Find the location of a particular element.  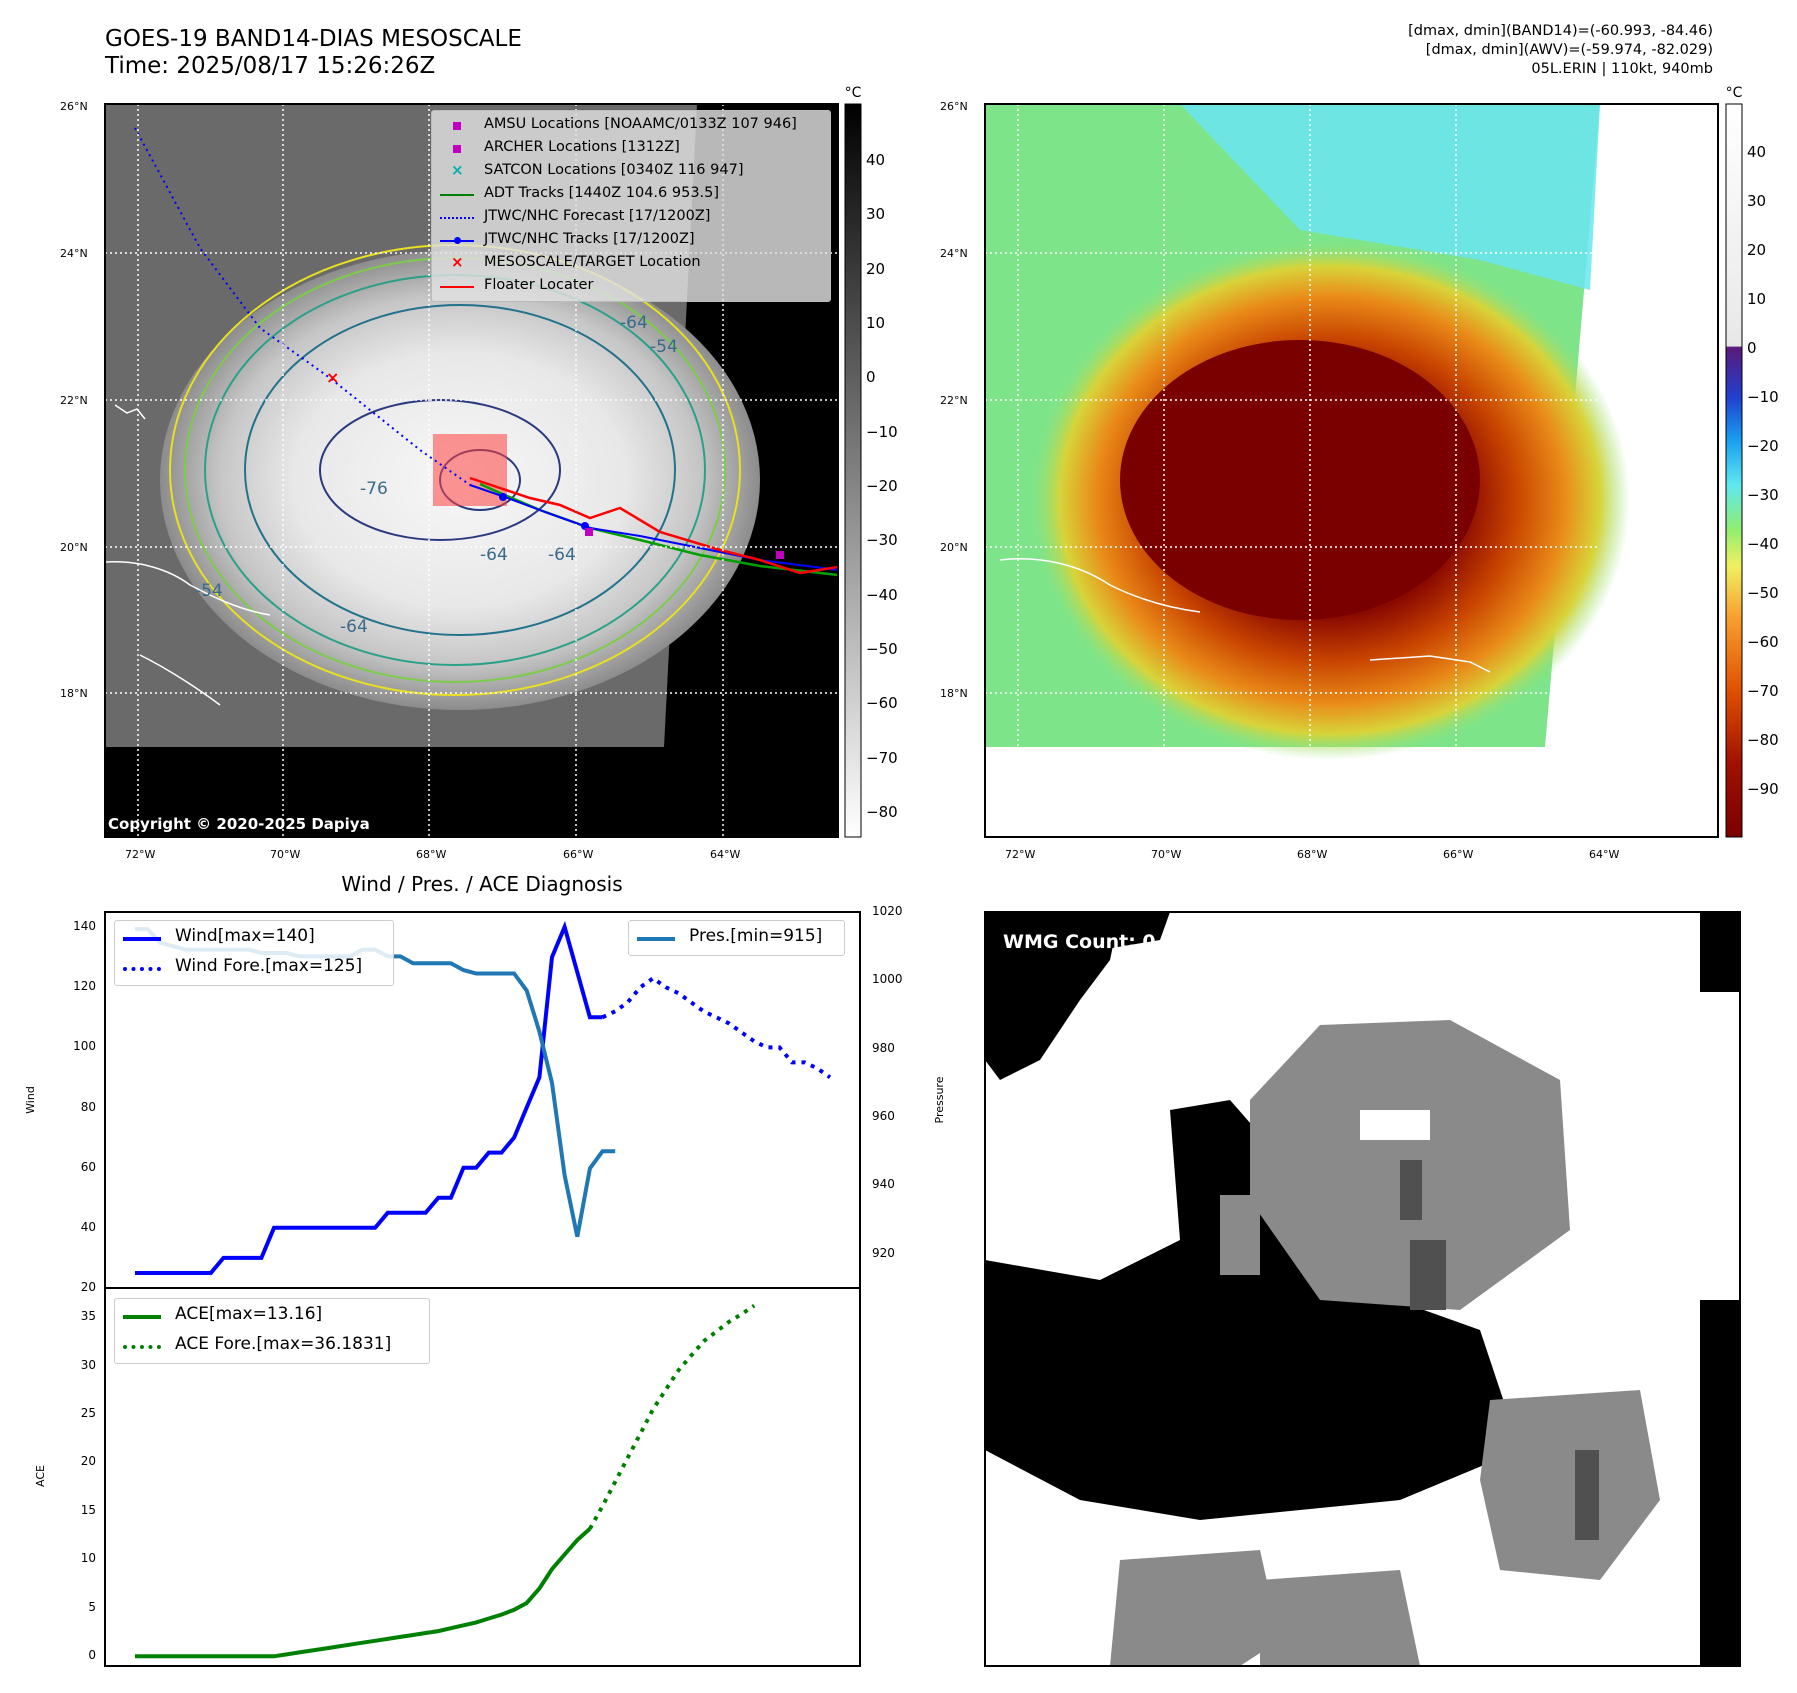

wind-legend: Wind[max=140] Wind Fore.[max=125] is located at coordinates (254, 953).